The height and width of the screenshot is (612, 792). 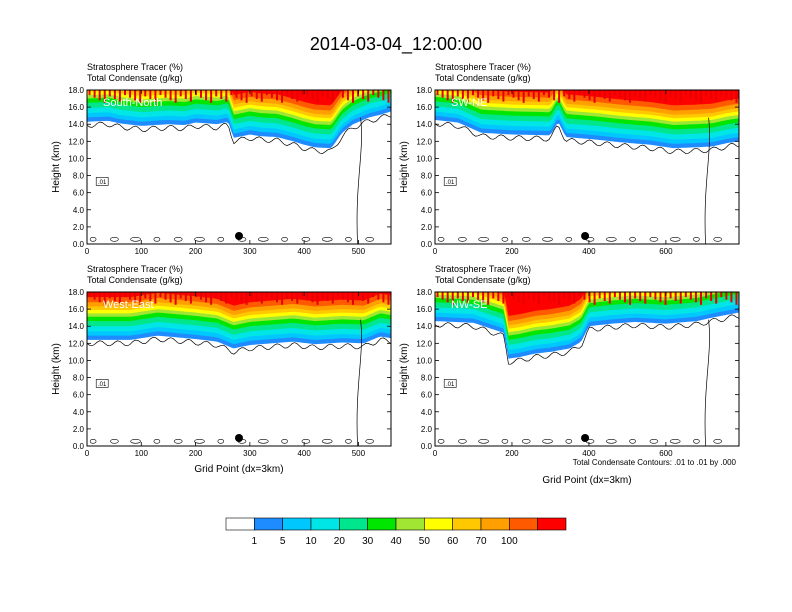 I want to click on x-tick-label: 100, so click(x=142, y=251).